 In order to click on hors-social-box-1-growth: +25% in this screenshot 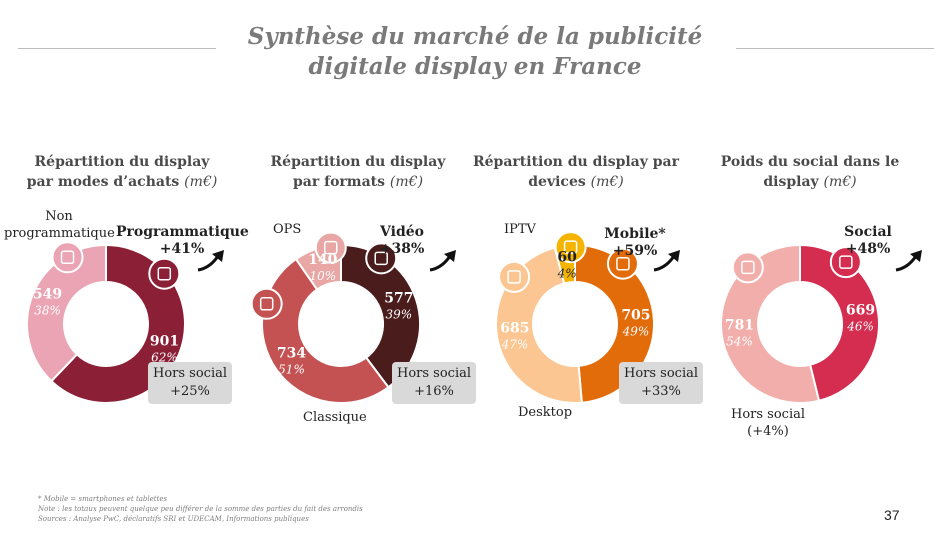, I will do `click(190, 391)`.